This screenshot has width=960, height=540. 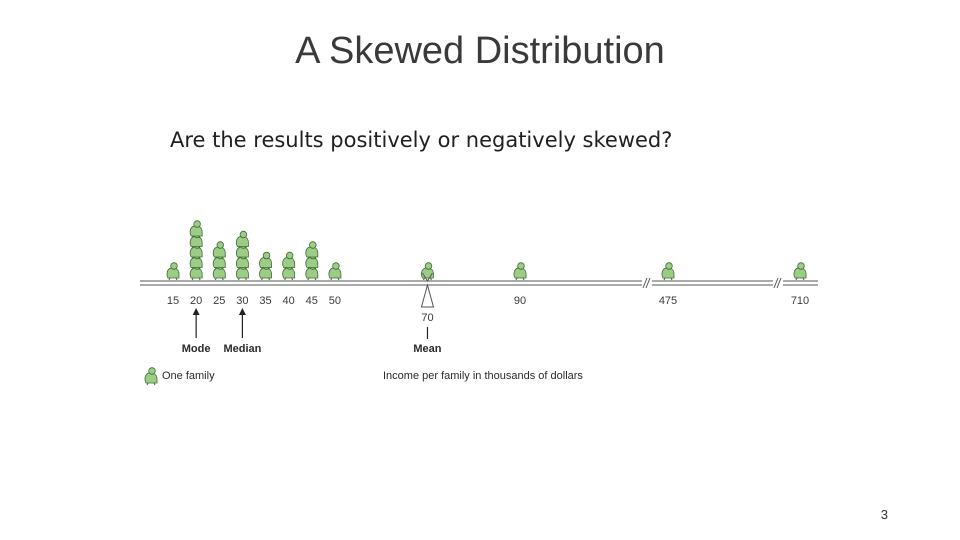 What do you see at coordinates (173, 301) in the screenshot?
I see `tick-label-15: 15` at bounding box center [173, 301].